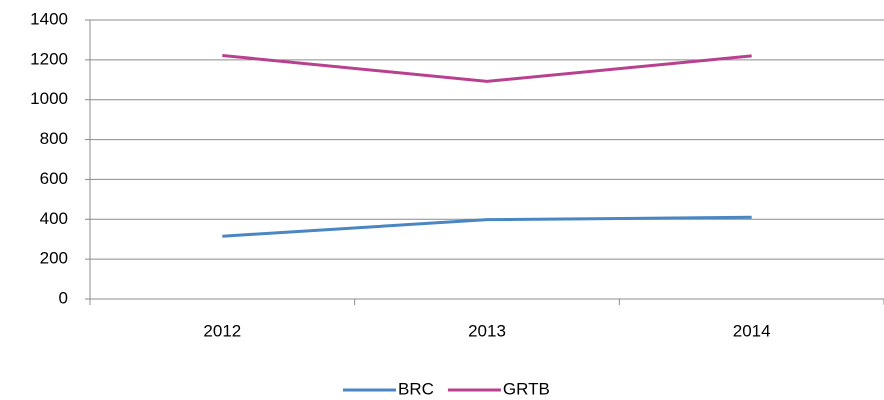 Image resolution: width=884 pixels, height=400 pixels. I want to click on y-tick-label: 1400, so click(49, 18).